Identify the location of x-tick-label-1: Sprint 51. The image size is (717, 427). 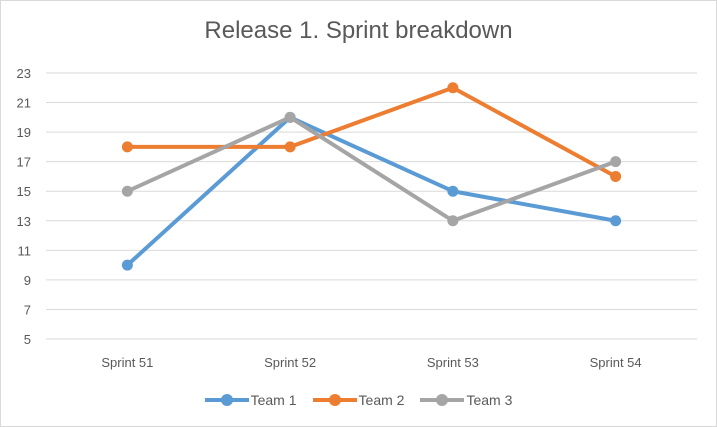
(127, 362).